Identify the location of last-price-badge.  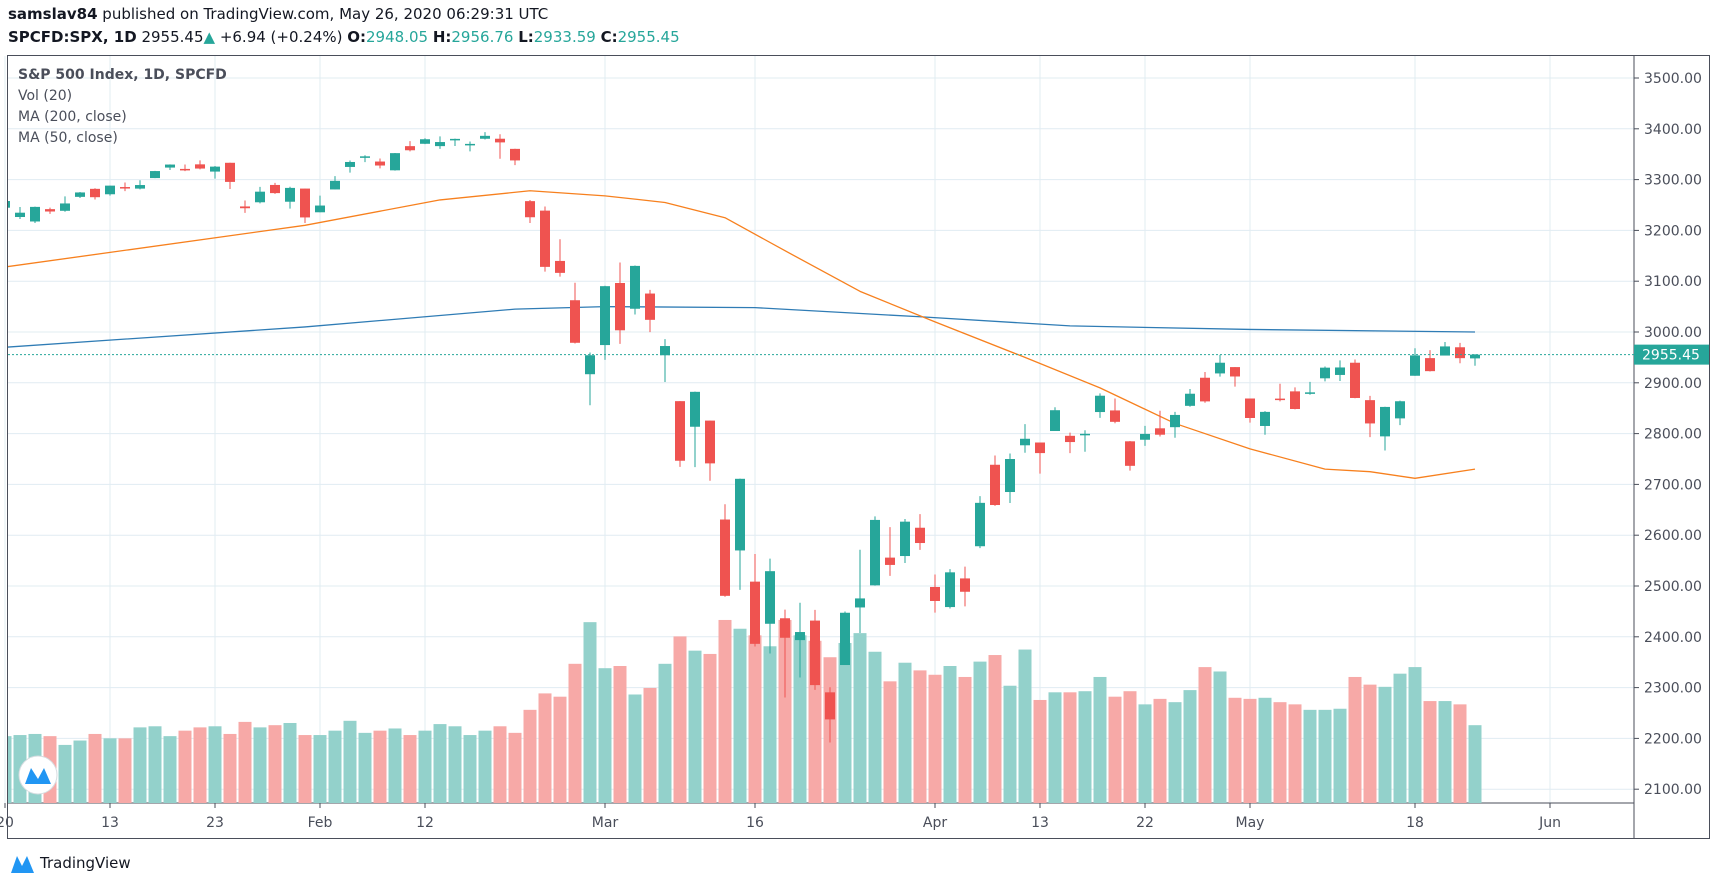
(1671, 354).